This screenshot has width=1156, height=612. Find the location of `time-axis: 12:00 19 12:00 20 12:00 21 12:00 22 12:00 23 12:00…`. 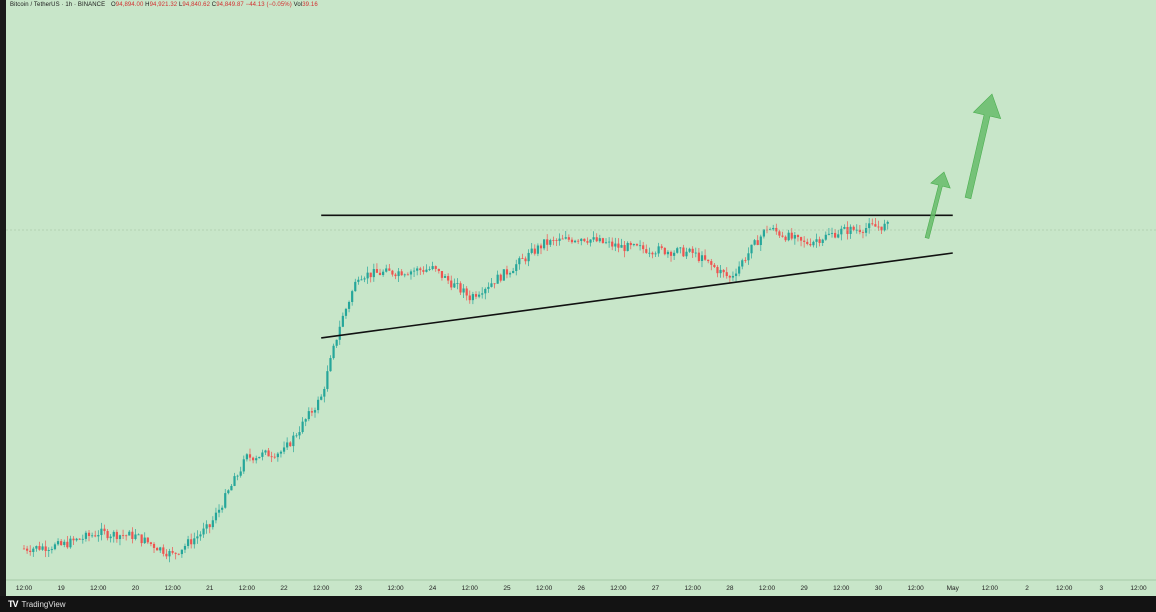

time-axis: 12:00 19 12:00 20 12:00 21 12:00 22 12:00 23 12:00… is located at coordinates (581, 588).